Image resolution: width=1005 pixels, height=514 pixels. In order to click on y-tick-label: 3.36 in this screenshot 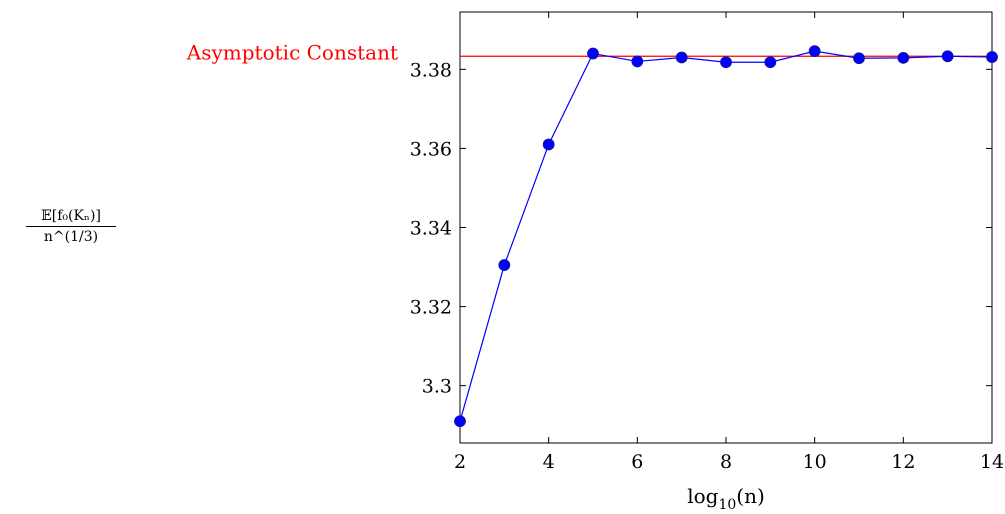, I will do `click(431, 149)`.